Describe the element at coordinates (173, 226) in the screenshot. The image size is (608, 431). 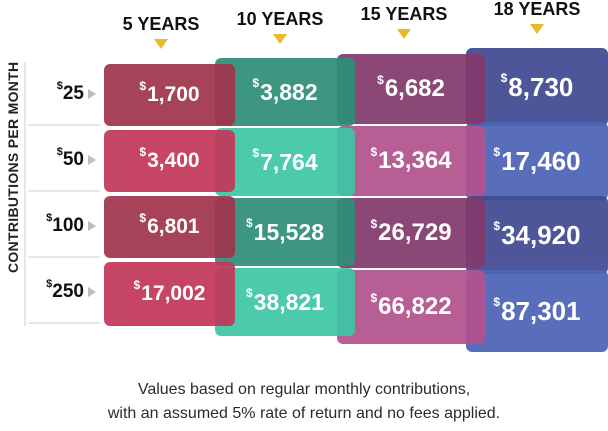
I see `value-amount: 6,801` at that location.